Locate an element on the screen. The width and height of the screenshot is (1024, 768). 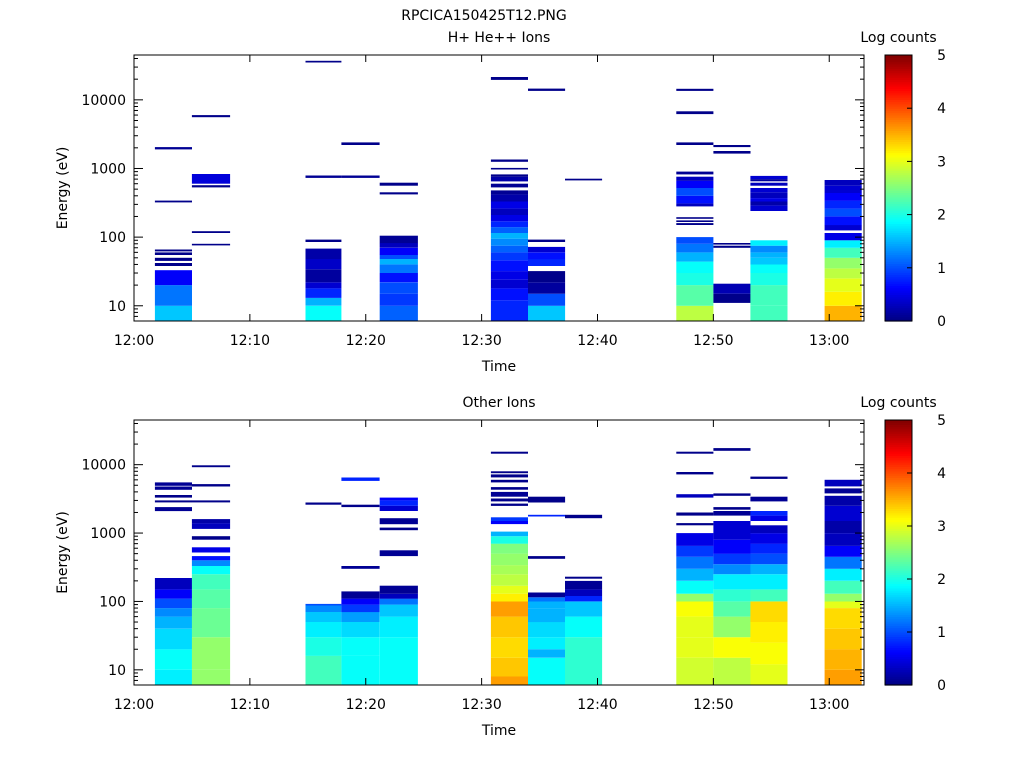
x-tick-label: 12:00 is located at coordinates (134, 705).